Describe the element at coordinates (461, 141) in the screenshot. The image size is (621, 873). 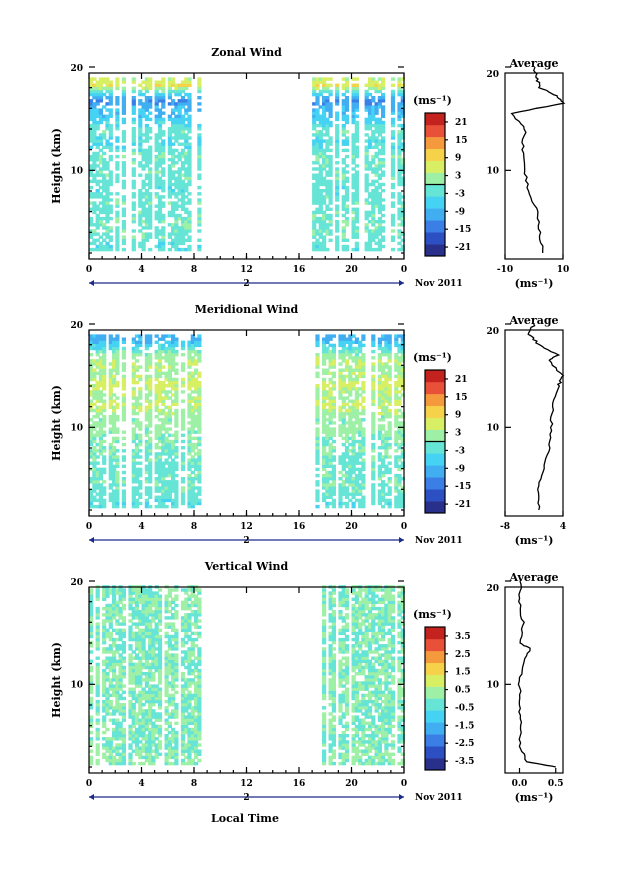
I see `colorbar-tick-label: 15` at that location.